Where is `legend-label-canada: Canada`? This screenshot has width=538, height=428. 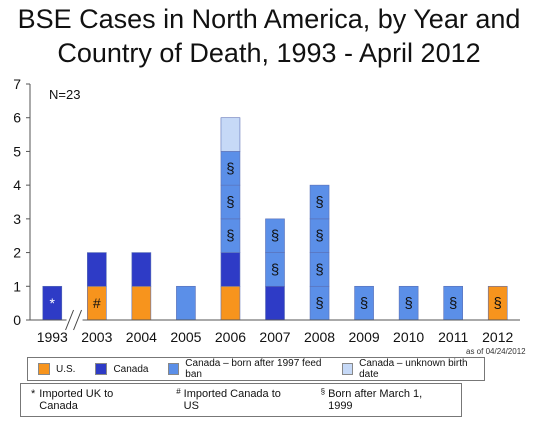
legend-label-canada: Canada is located at coordinates (131, 369).